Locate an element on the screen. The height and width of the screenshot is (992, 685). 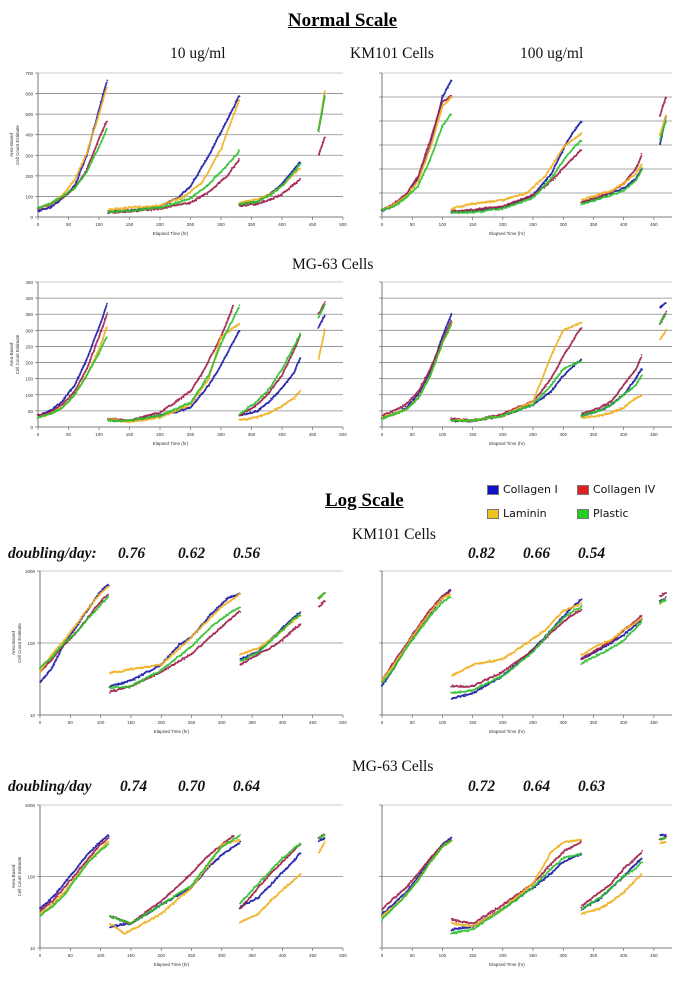
legend-swatch is located at coordinates (583, 513).